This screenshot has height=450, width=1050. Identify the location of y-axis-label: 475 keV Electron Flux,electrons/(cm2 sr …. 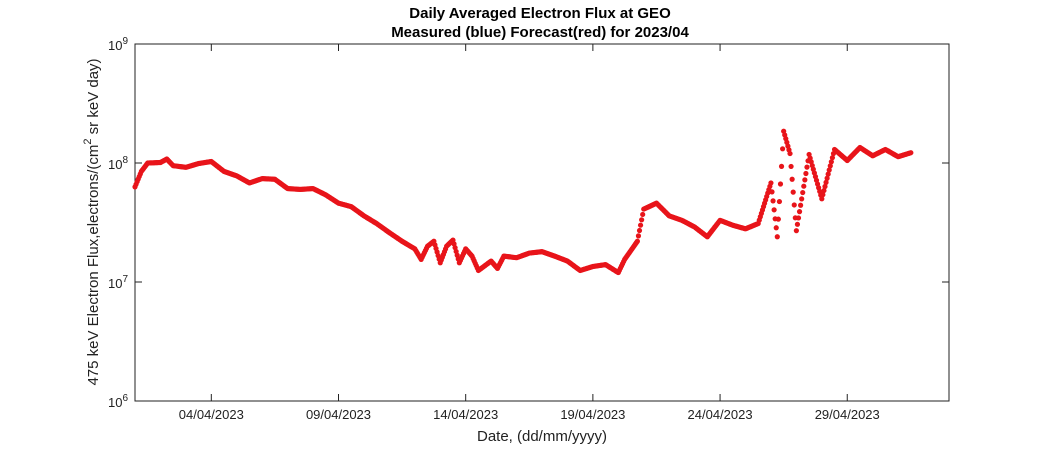
(92, 221).